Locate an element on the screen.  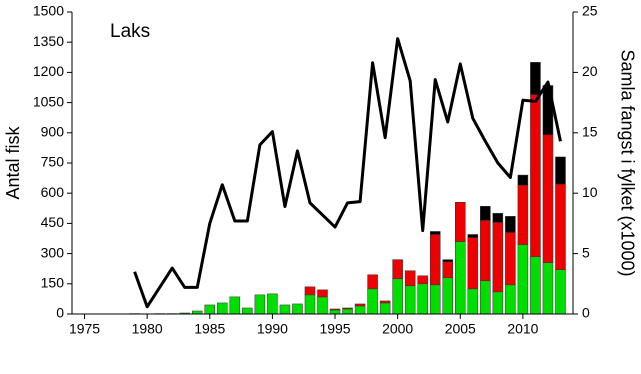
y-tick-label: 1500 is located at coordinates (48, 11).